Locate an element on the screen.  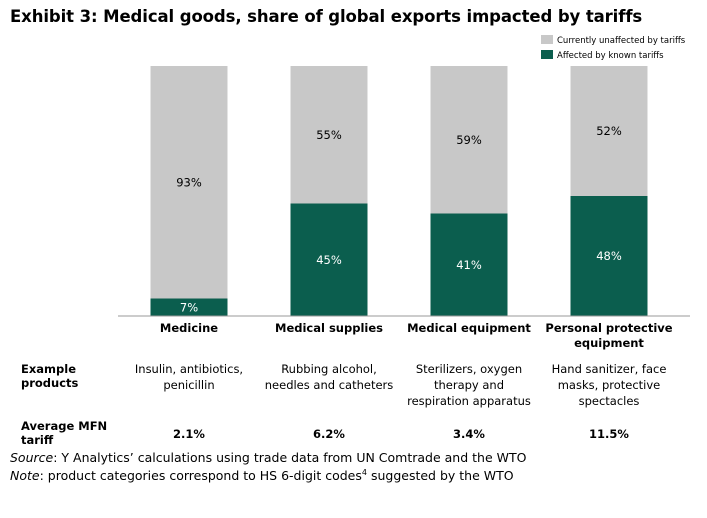
bar-affected-medical-equipment is located at coordinates (469, 264).